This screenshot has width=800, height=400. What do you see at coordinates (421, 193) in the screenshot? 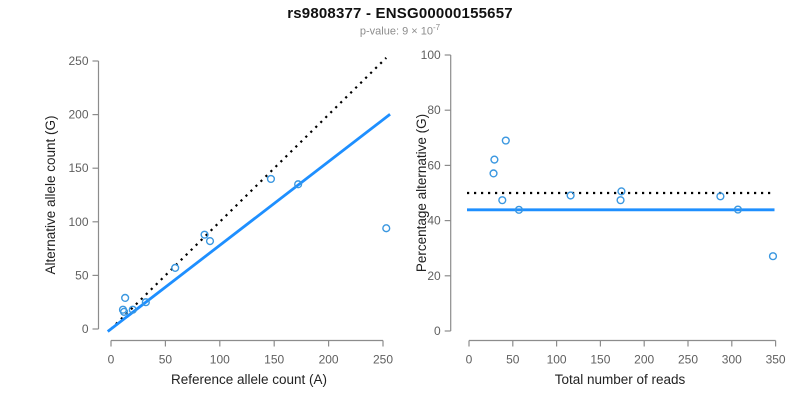
I see `right-yaxis-title: Percentage alternative (G)` at bounding box center [421, 193].